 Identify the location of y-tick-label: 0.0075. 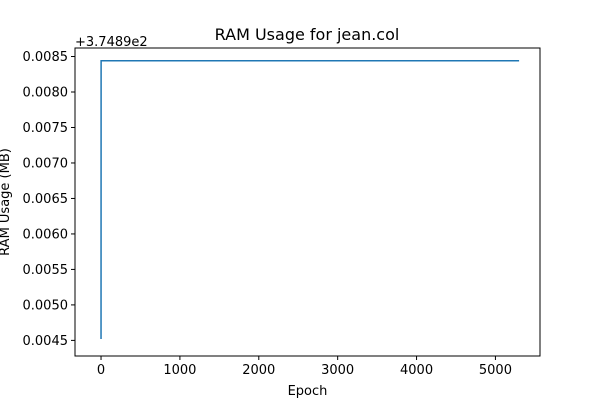
(46, 128).